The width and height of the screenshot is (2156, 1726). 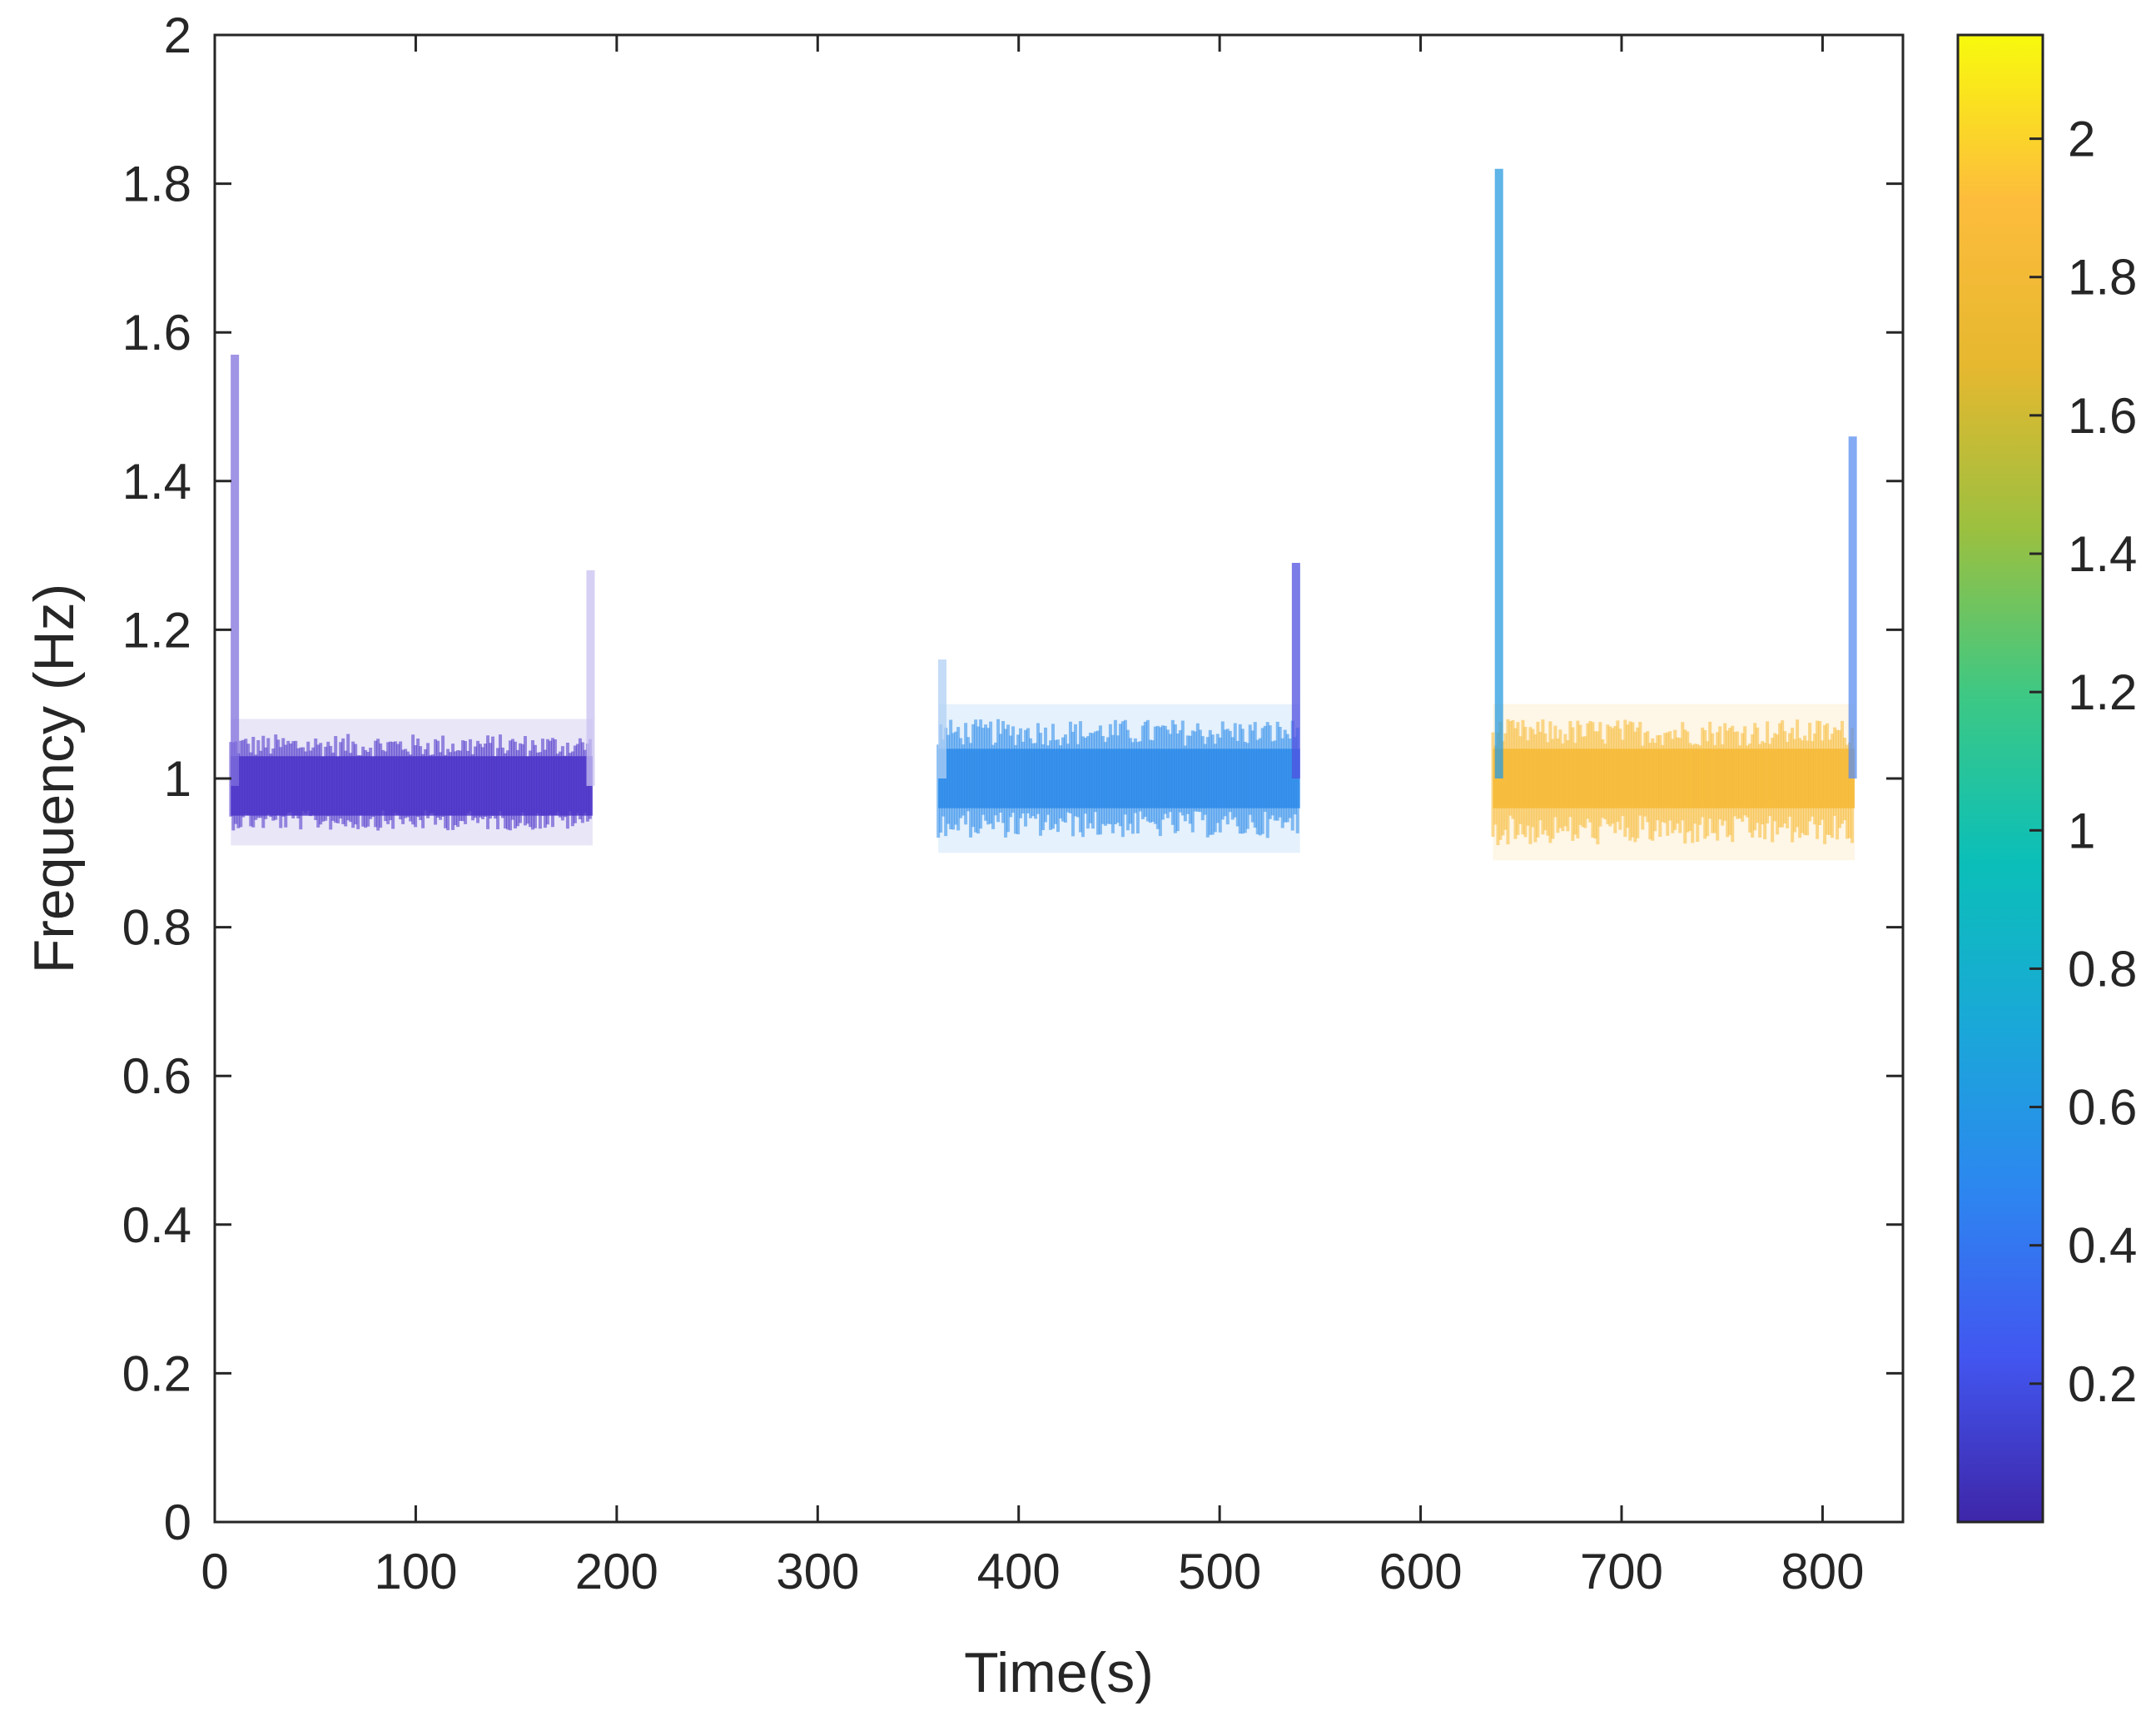 I want to click on y-tick-label: 1, so click(x=178, y=779).